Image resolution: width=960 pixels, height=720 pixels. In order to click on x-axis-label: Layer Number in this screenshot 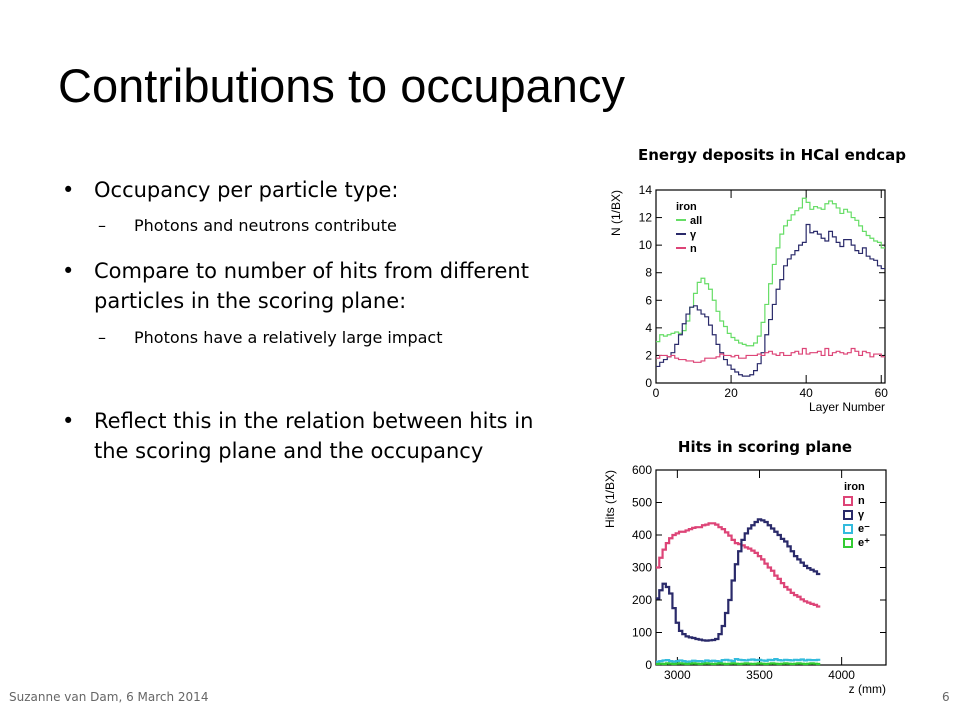, I will do `click(847, 407)`.